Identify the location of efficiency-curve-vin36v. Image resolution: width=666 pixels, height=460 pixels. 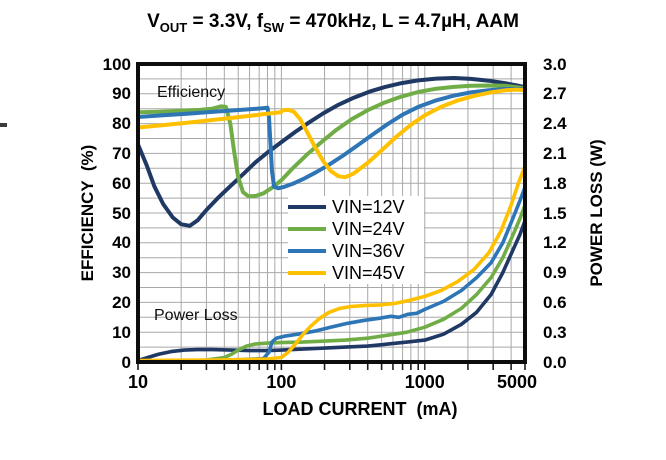
(331, 139).